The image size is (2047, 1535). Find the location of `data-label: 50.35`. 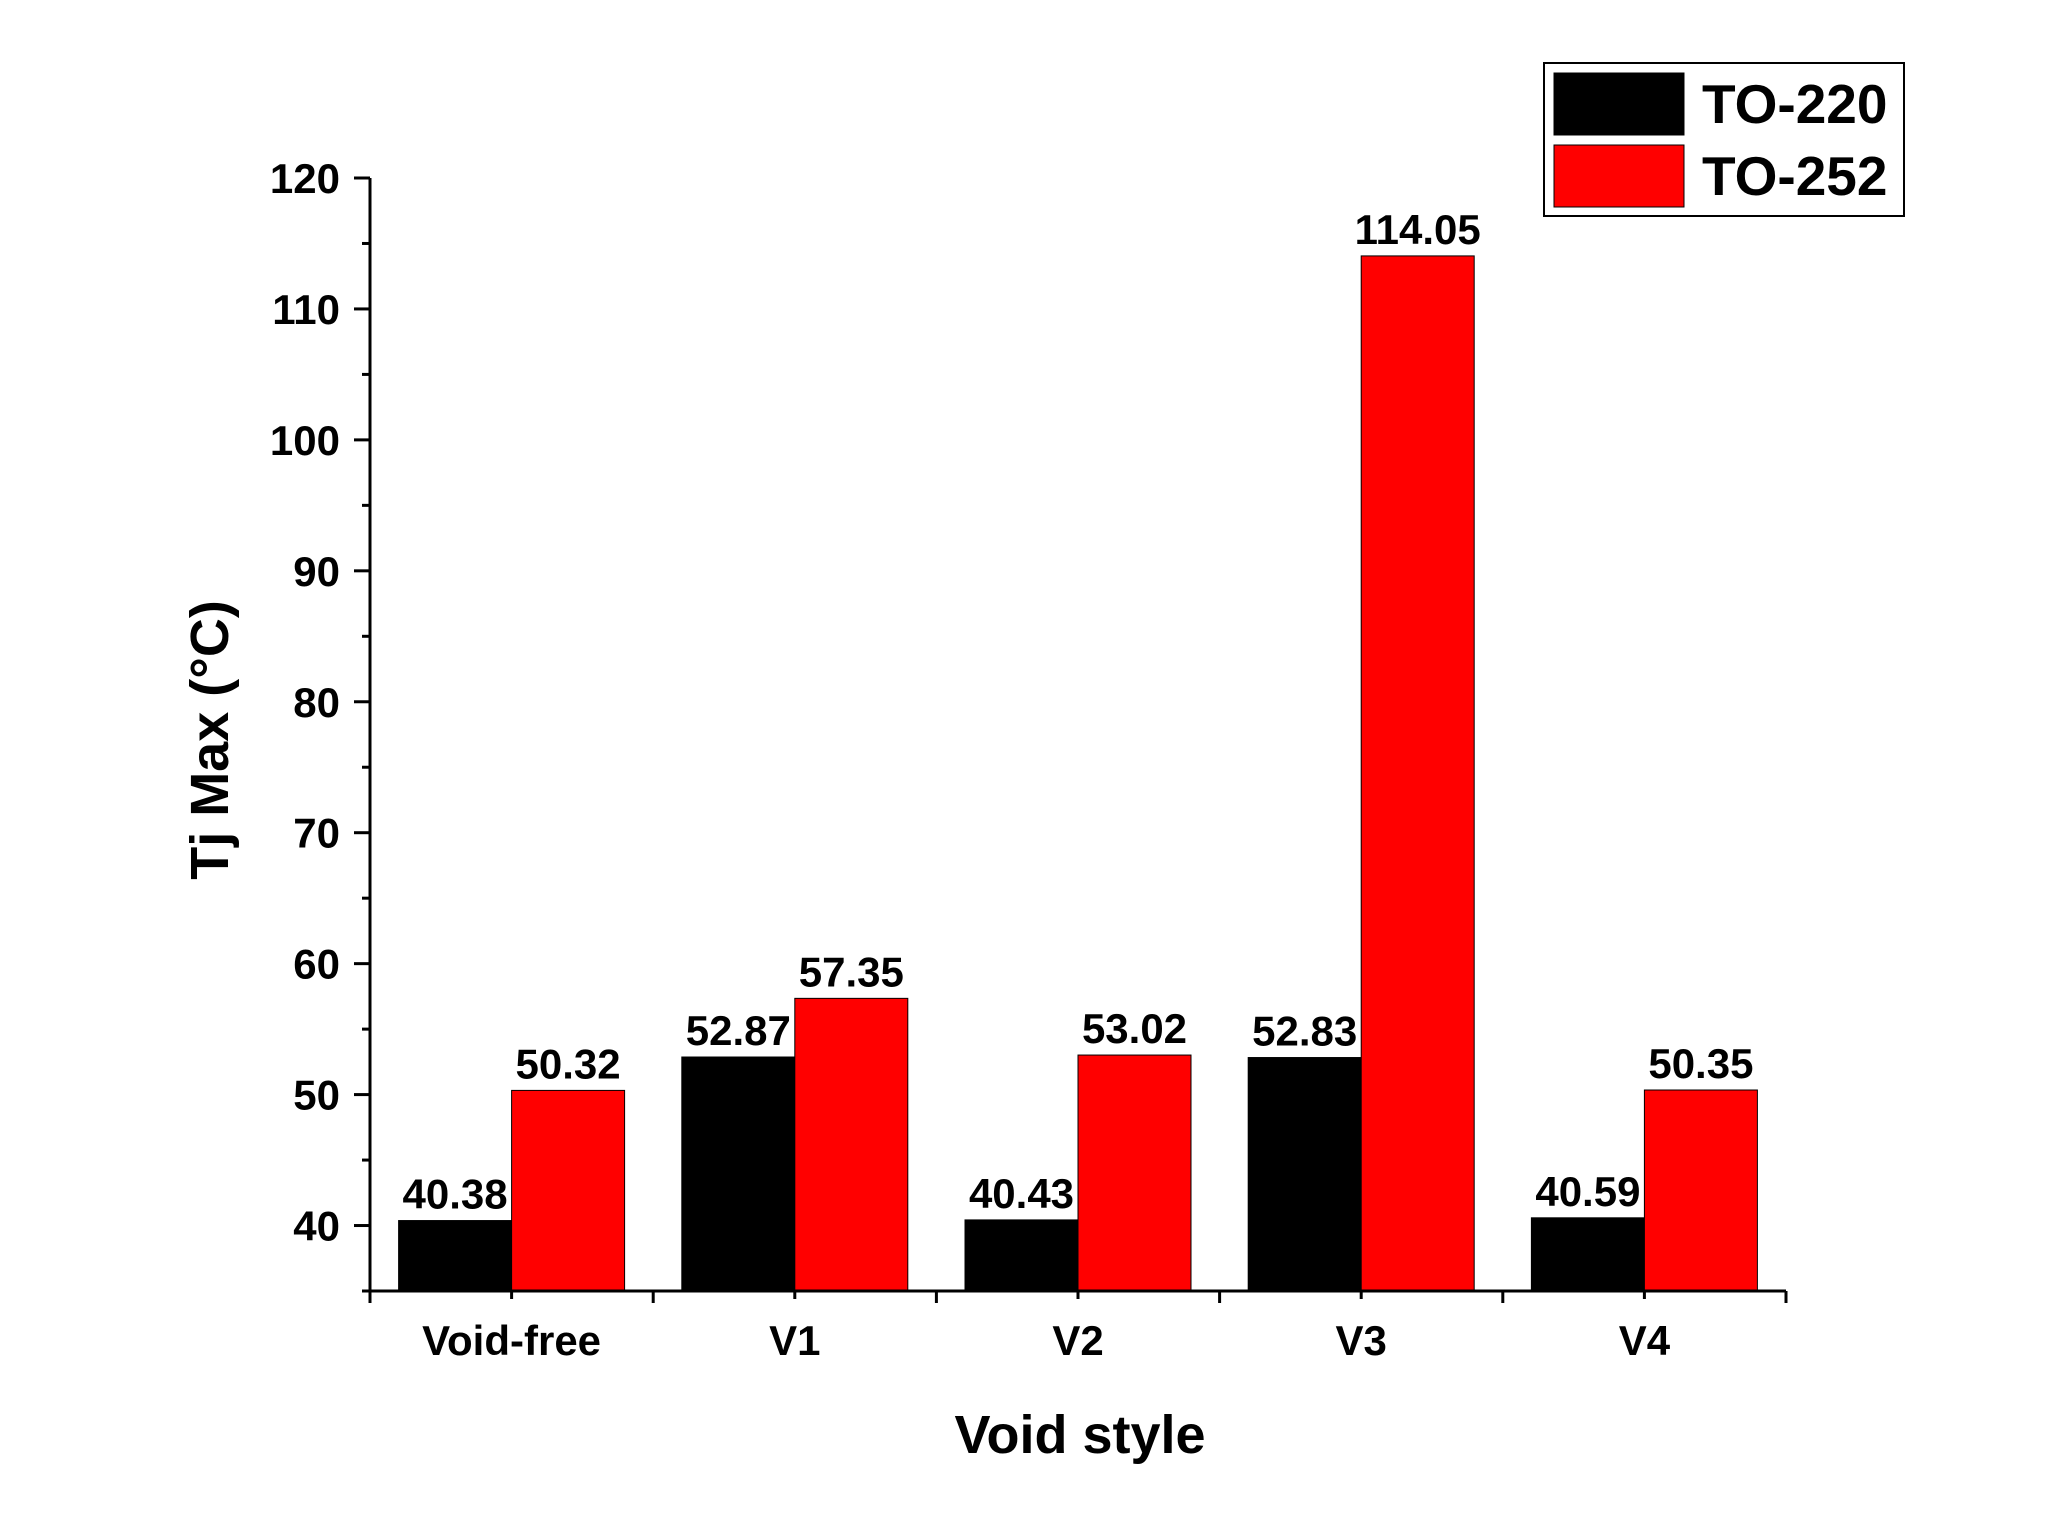

data-label: 50.35 is located at coordinates (1700, 1063).